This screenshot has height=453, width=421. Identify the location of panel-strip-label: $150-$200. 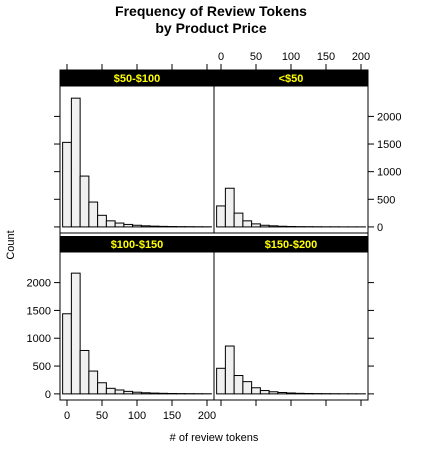
(291, 245).